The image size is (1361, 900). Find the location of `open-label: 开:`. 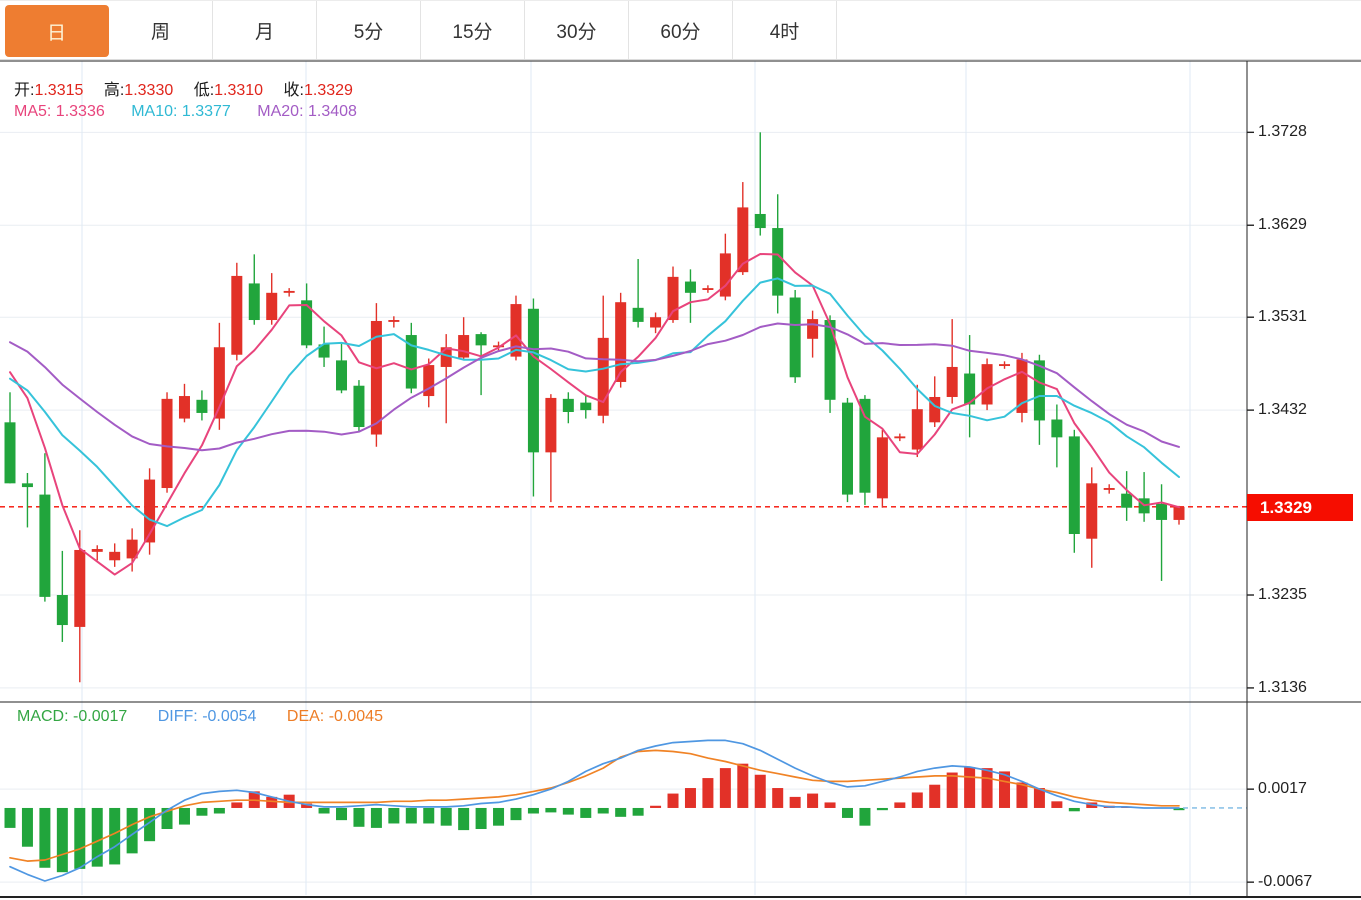

open-label: 开: is located at coordinates (24, 90).